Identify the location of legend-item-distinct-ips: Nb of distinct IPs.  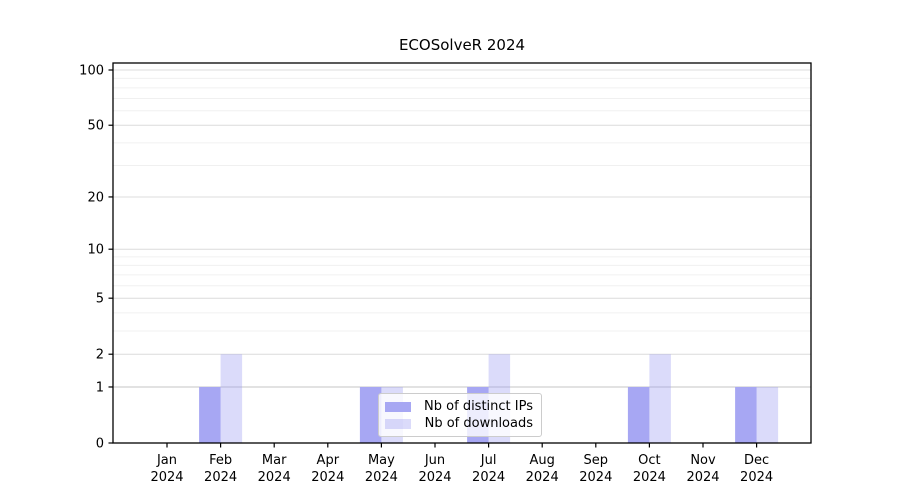
(459, 406).